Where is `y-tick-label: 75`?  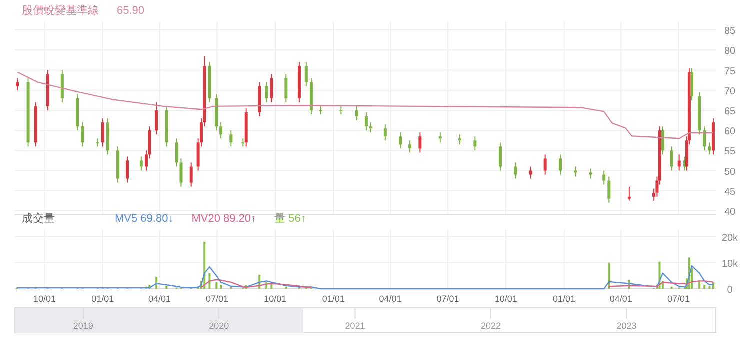 y-tick-label: 75 is located at coordinates (730, 72).